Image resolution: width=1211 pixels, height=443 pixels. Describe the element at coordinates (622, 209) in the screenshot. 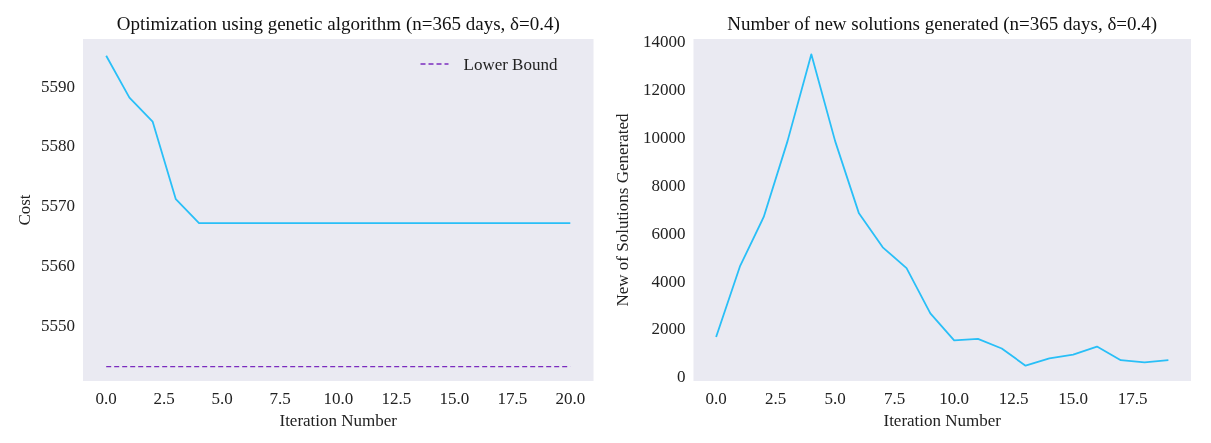

I see `y-axis-title: New of Solutions Generated` at that location.